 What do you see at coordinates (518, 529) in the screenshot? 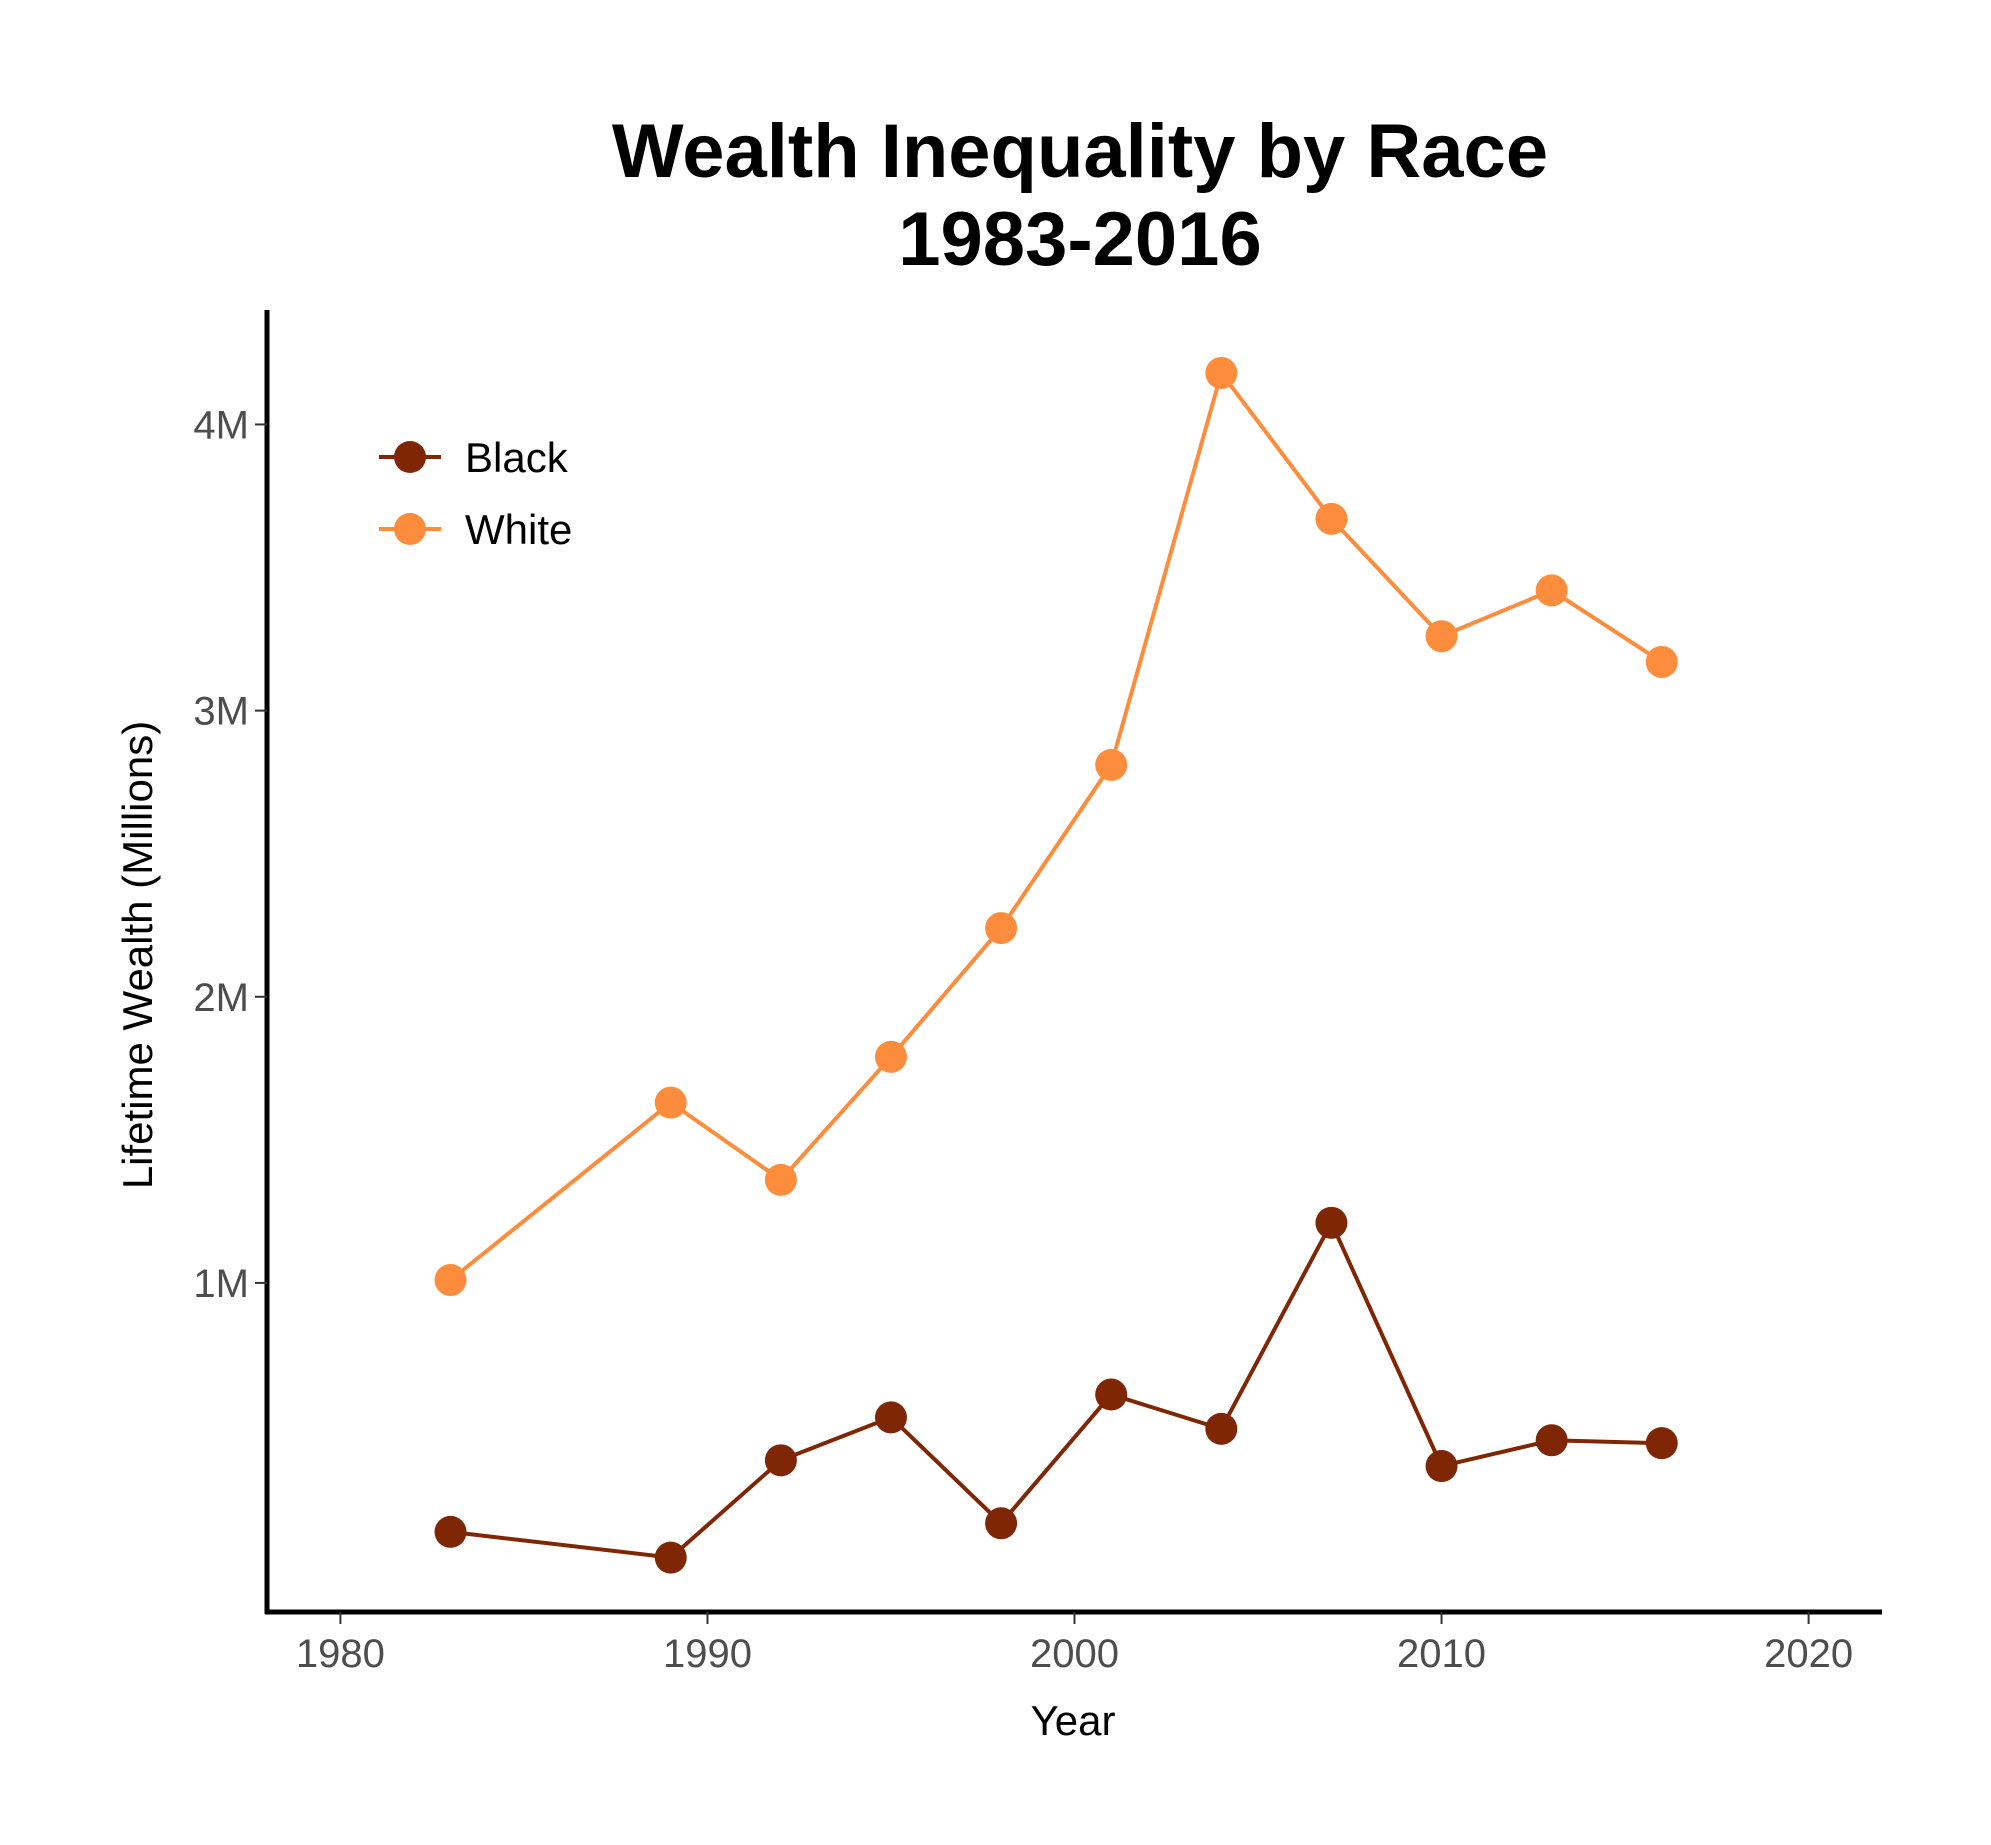
I see `legend-label-white: White` at bounding box center [518, 529].